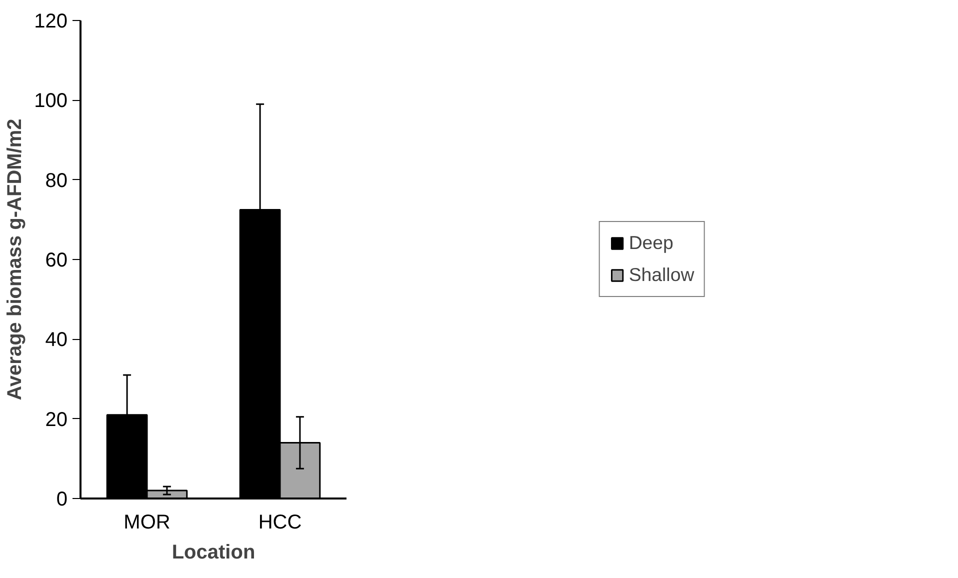  I want to click on x-axis-title: Location, so click(214, 553).